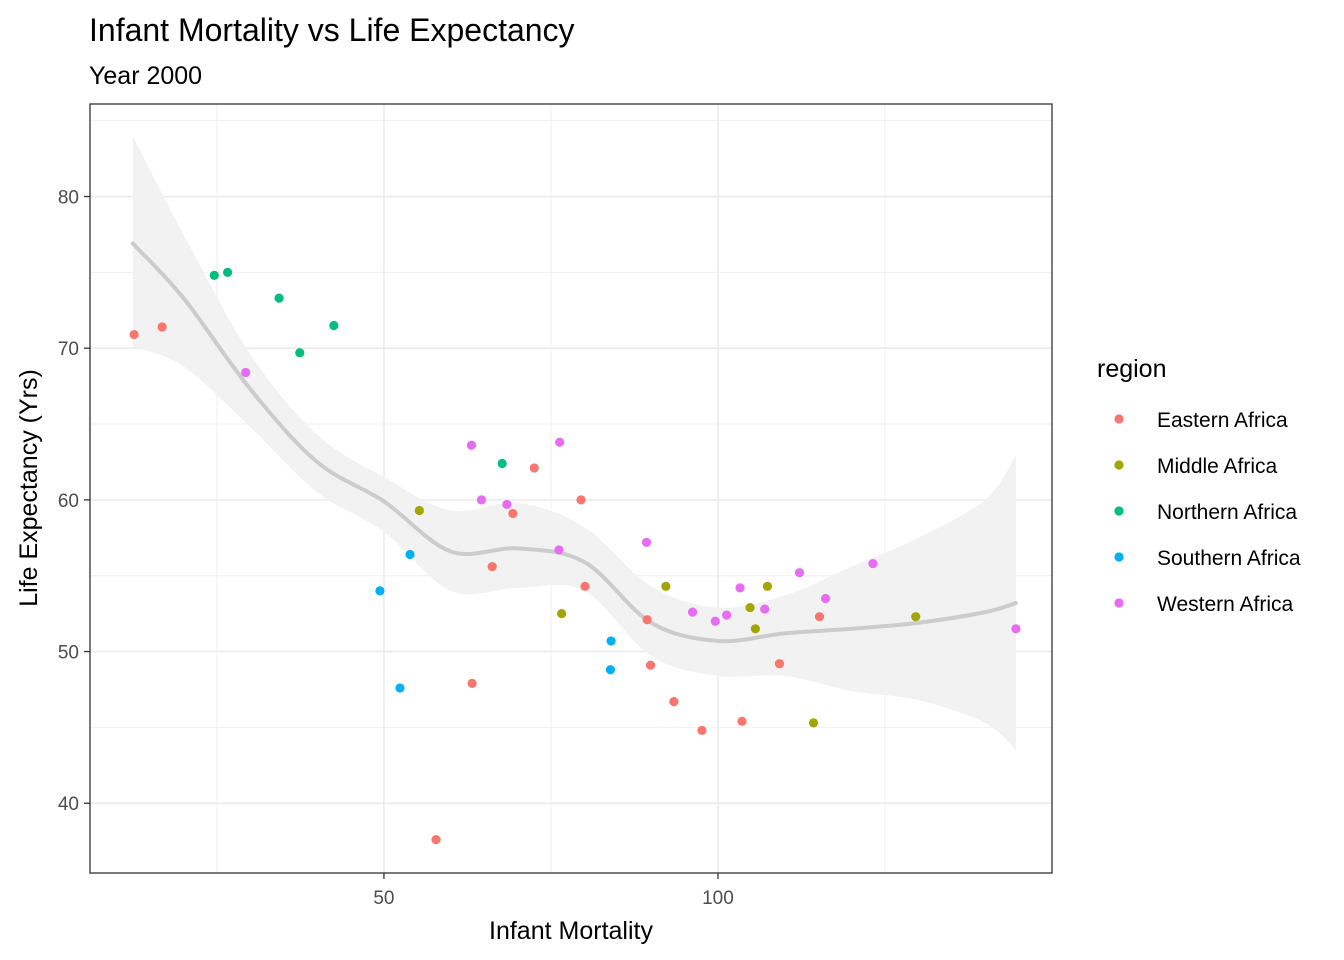 Image resolution: width=1344 pixels, height=960 pixels. I want to click on series-middle-africa, so click(667, 616).